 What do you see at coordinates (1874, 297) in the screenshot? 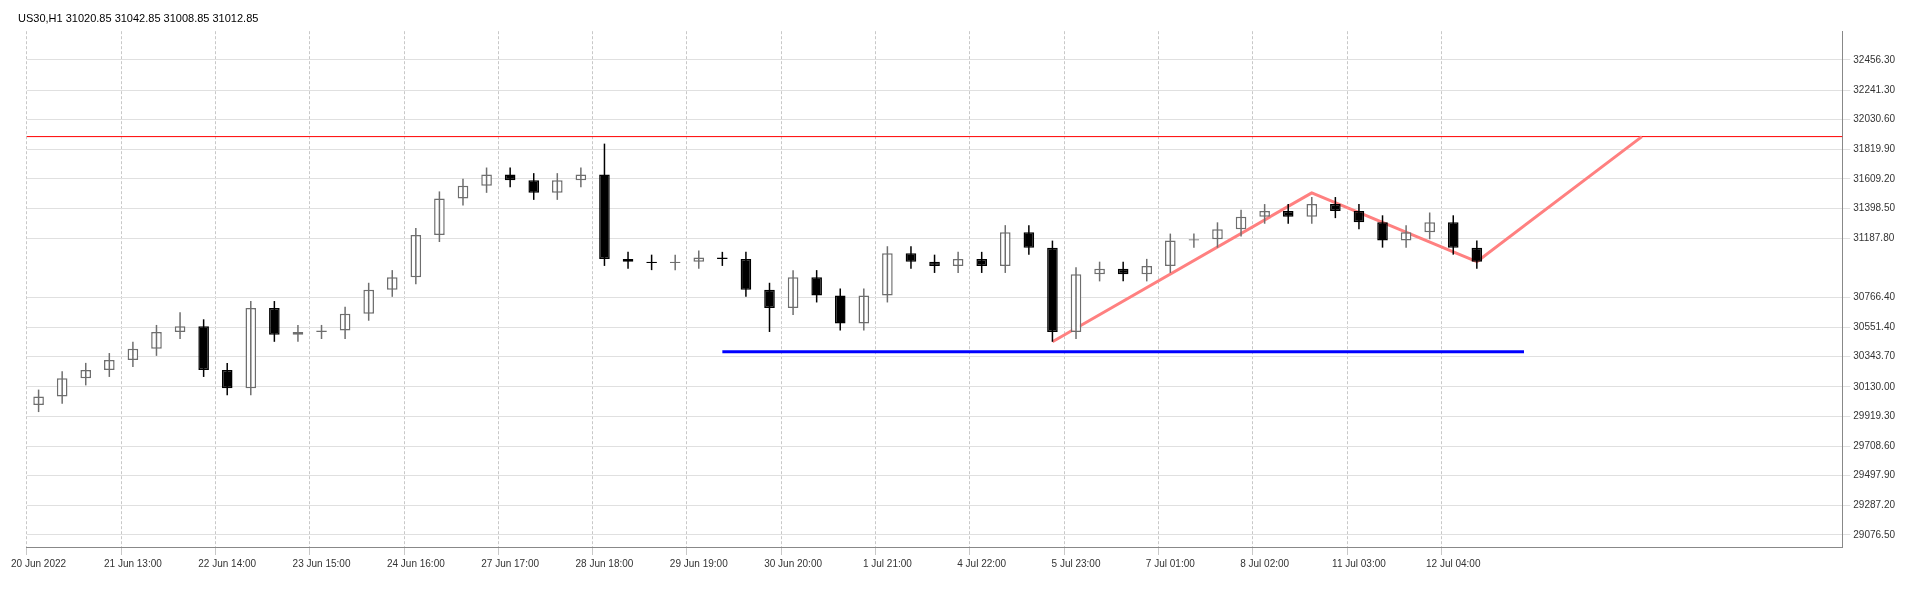
I see `y-tick-label: 30766.40` at bounding box center [1874, 297].